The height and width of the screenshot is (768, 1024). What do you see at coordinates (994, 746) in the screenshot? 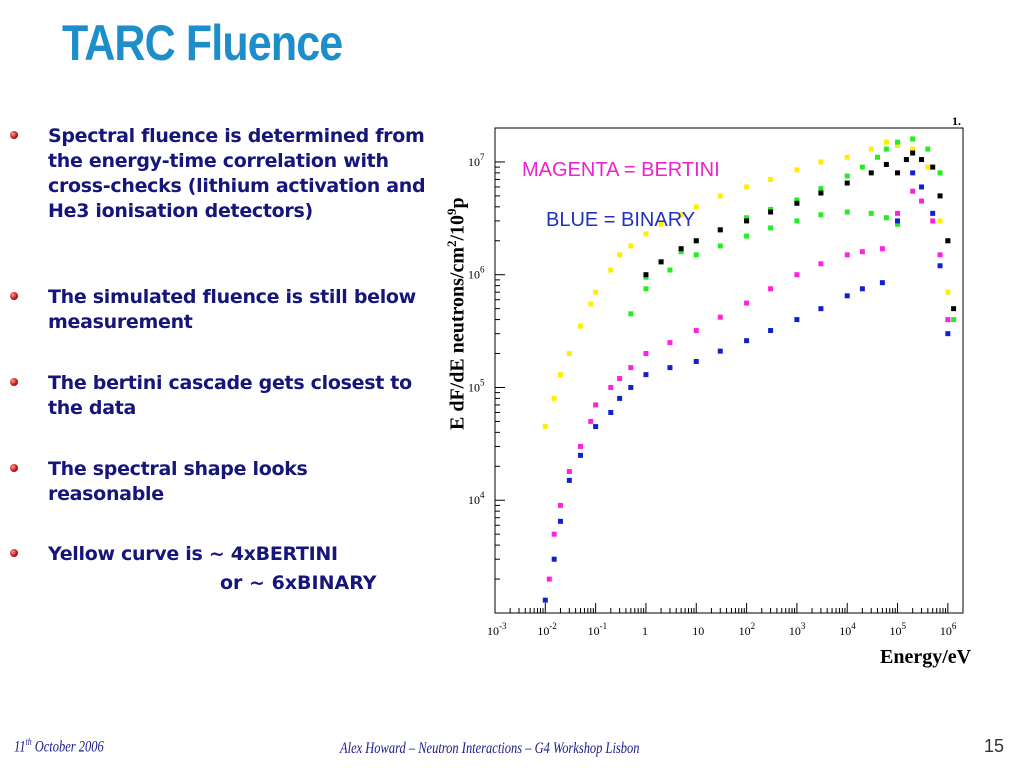
I see `page-number: 15` at bounding box center [994, 746].